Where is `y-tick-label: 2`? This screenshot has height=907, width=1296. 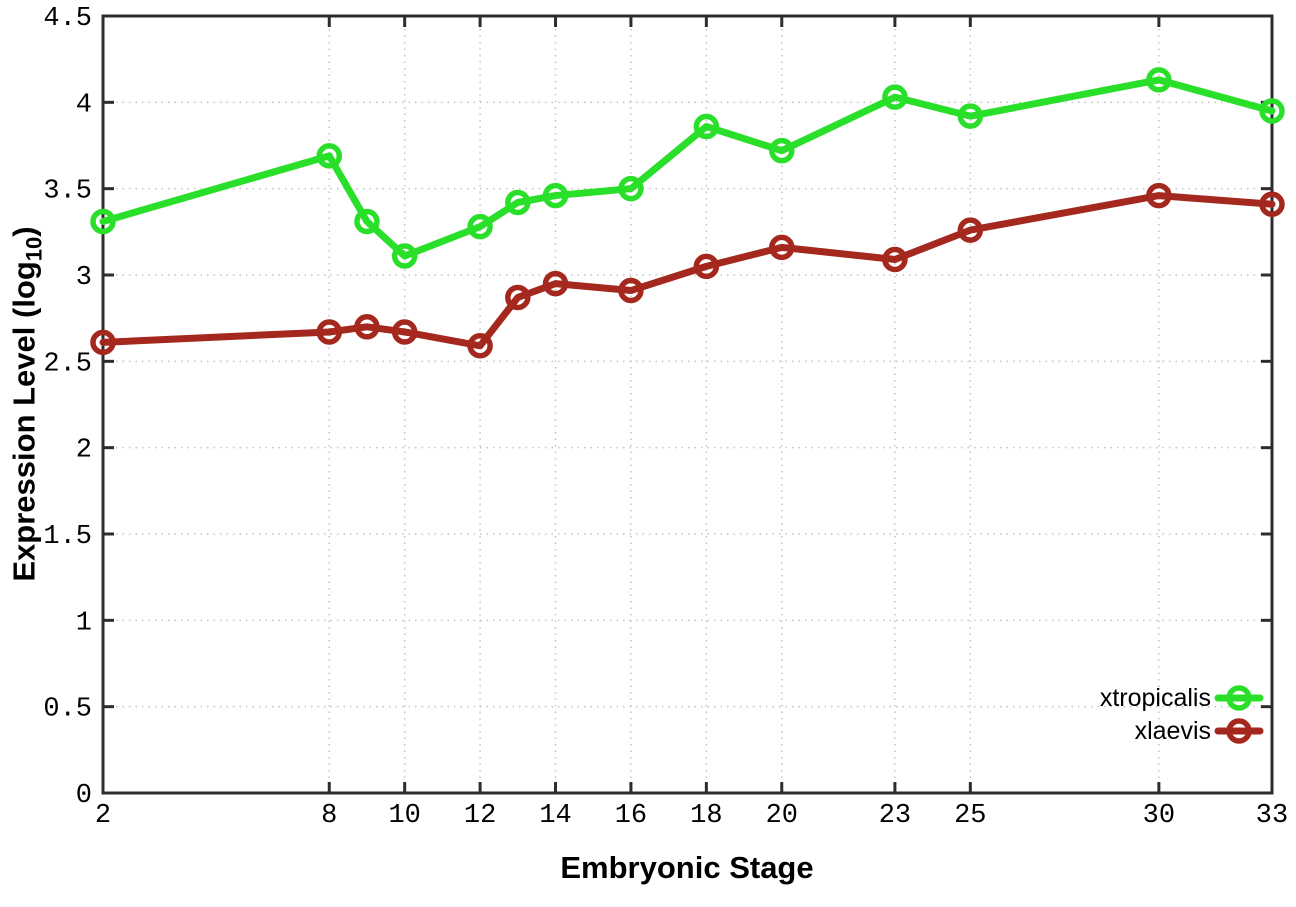
y-tick-label: 2 is located at coordinates (84, 451).